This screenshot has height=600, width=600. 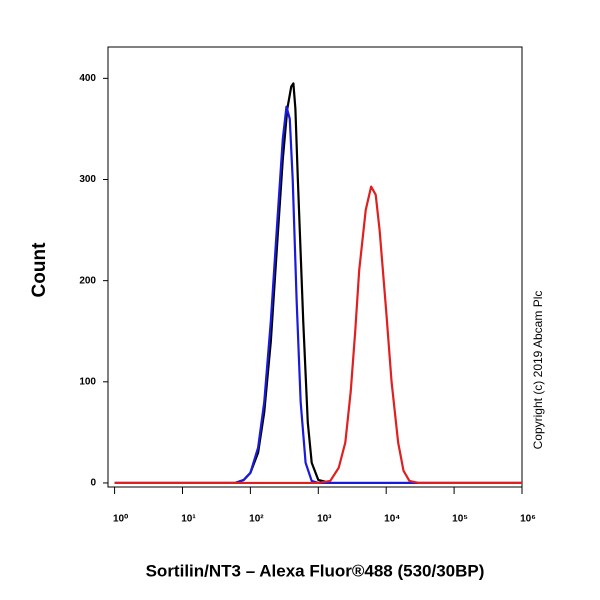 What do you see at coordinates (39, 270) in the screenshot?
I see `y-axis-label: Count` at bounding box center [39, 270].